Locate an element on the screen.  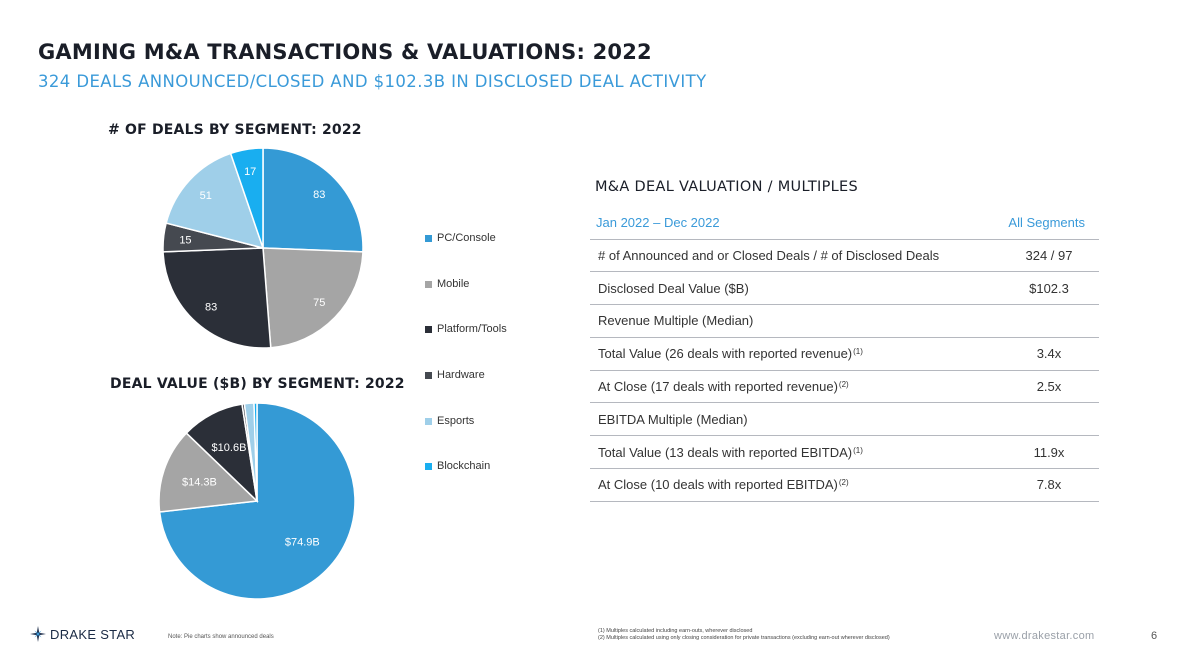
table-row: Revenue Multiple (Median) is located at coordinates (844, 321).